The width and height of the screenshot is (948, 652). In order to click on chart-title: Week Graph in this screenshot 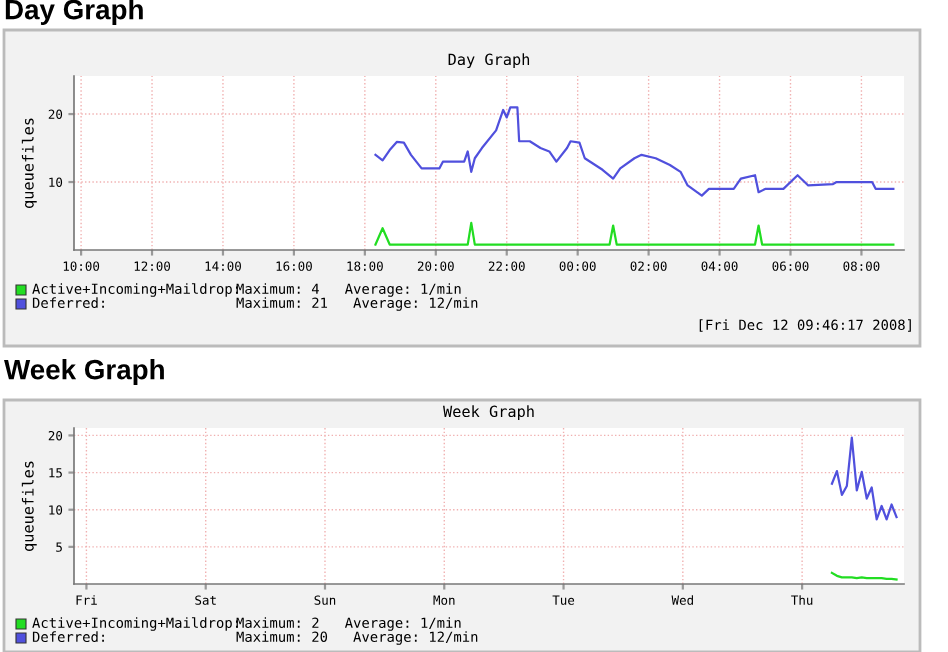, I will do `click(84, 372)`.